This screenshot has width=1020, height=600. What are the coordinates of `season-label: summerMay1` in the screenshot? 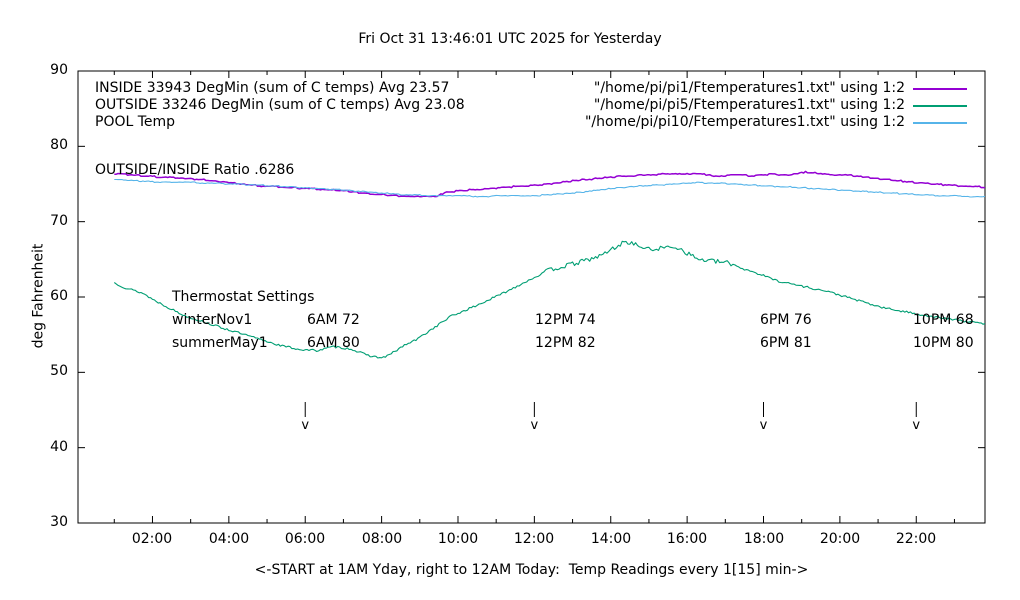 It's located at (220, 343).